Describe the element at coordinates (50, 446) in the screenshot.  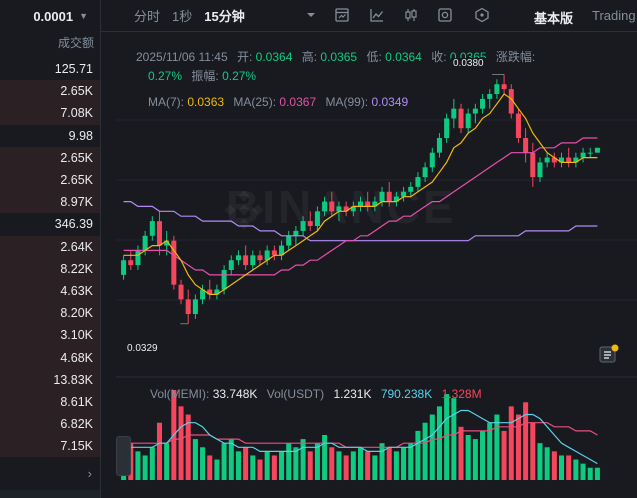
I see `volume-row: 7.15K` at that location.